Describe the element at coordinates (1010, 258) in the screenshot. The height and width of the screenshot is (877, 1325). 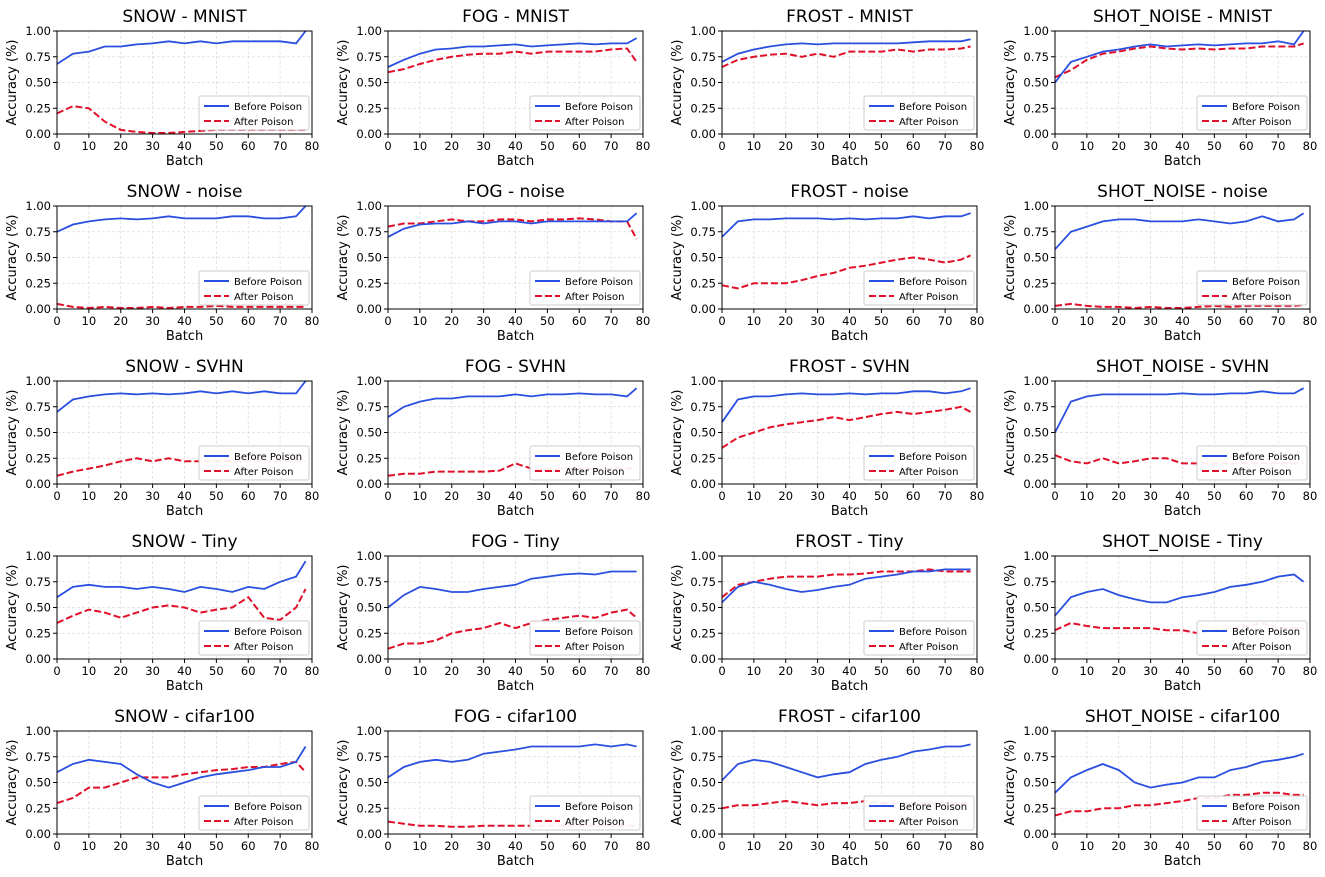
I see `y-axis-label: Accuracy (%)` at that location.